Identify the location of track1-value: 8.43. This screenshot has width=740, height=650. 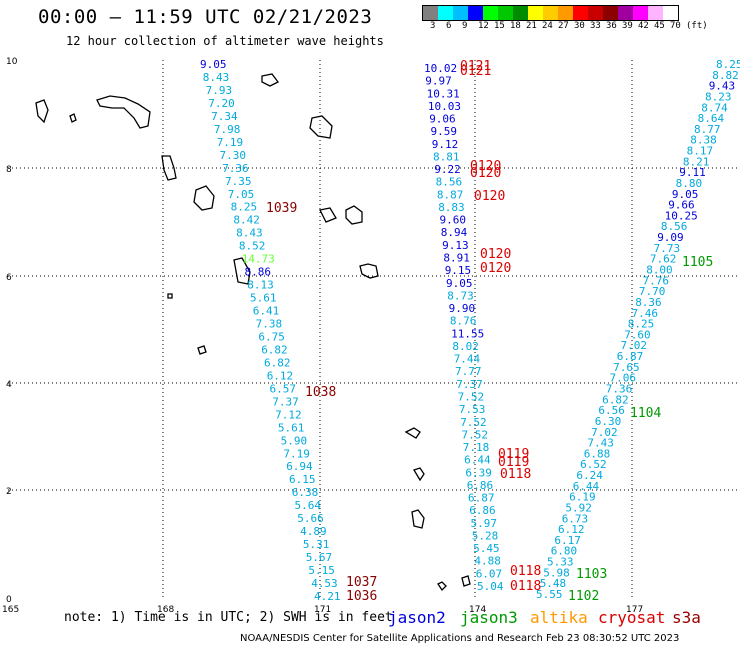
(249, 233).